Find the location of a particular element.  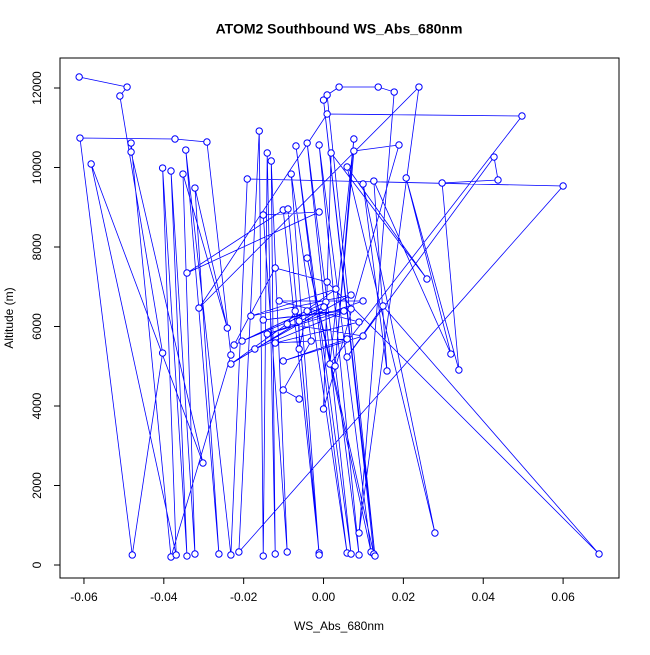

x-axis-label: WS_Abs_680nm is located at coordinates (339, 626).